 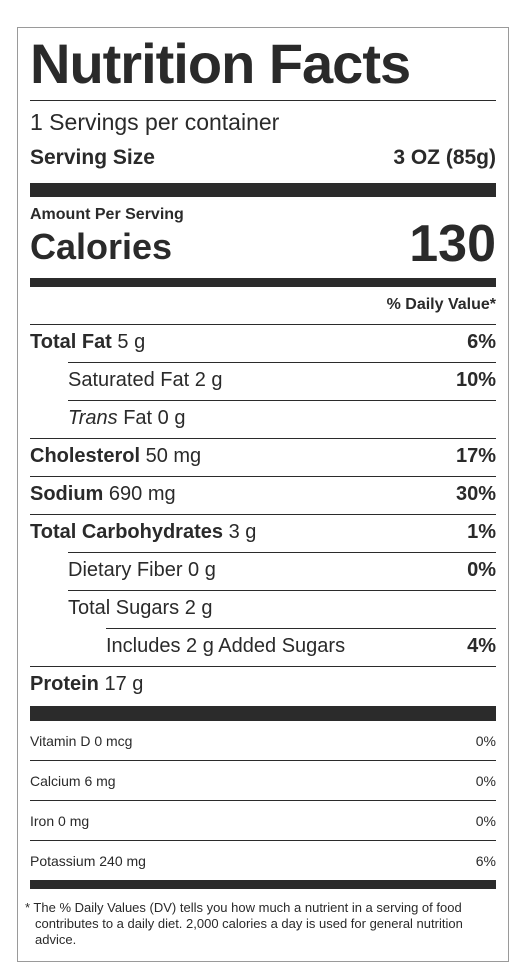 I want to click on nutrient-pct: 6%, so click(x=481, y=342).